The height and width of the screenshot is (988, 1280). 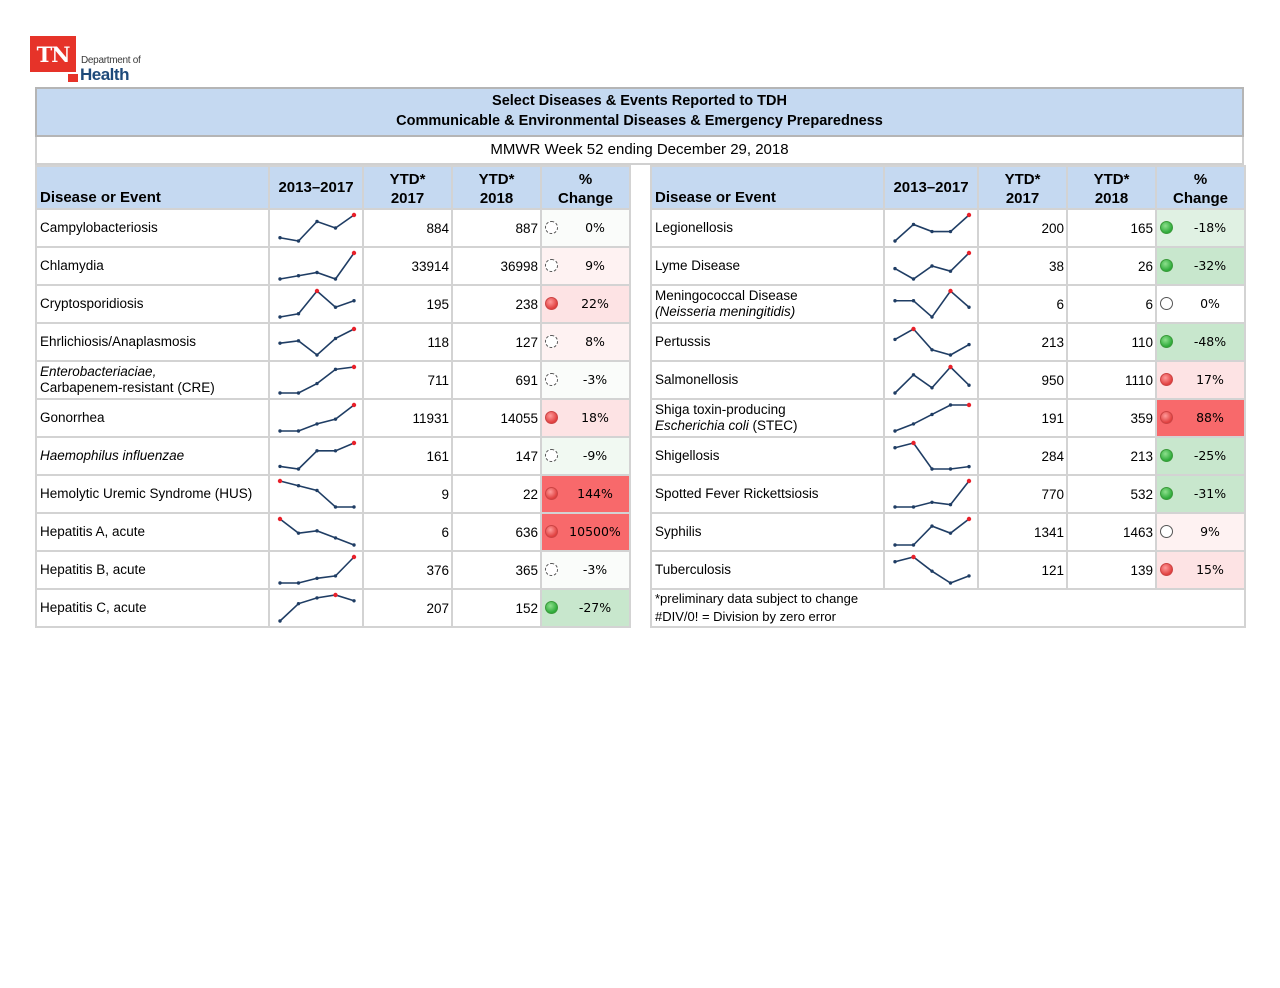 What do you see at coordinates (698, 265) in the screenshot?
I see `disease-name: Lyme Disease` at bounding box center [698, 265].